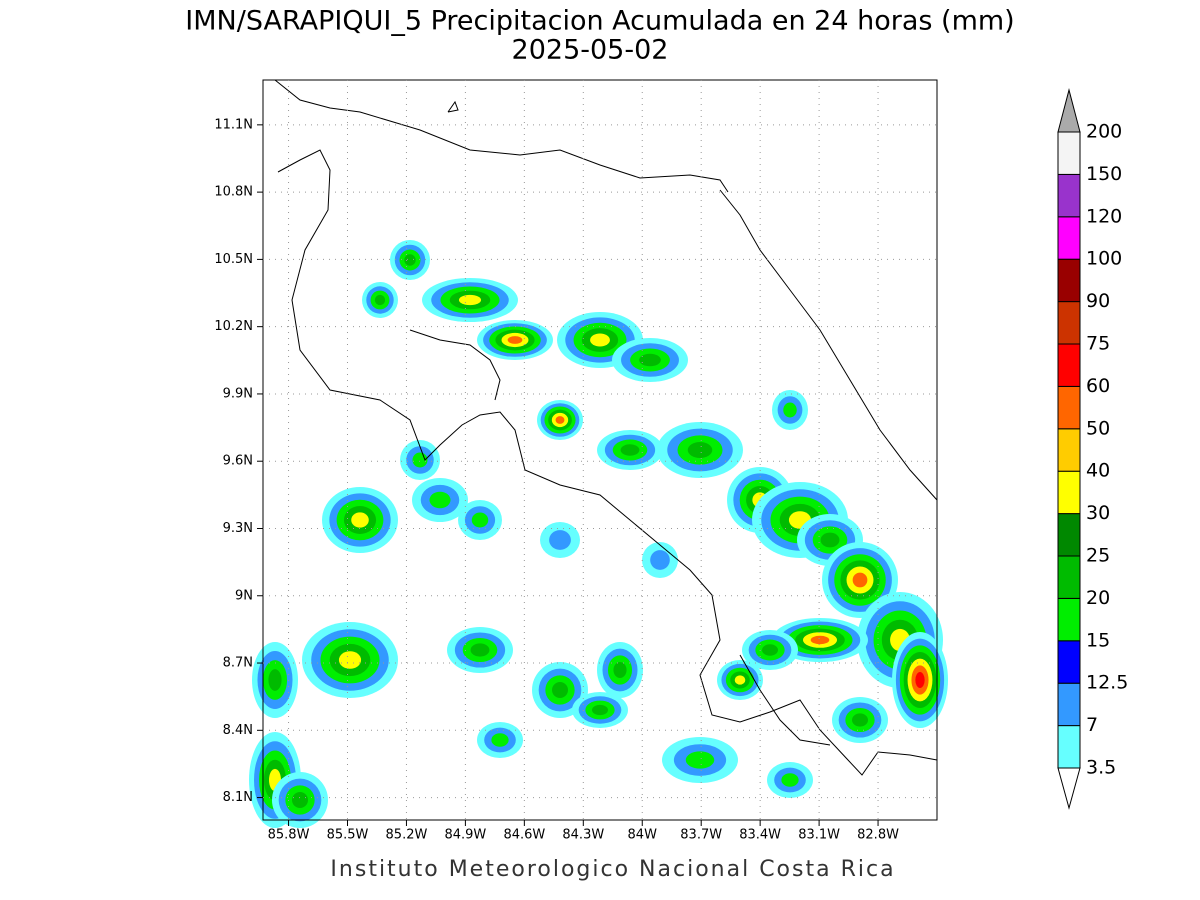 Image resolution: width=1200 pixels, height=900 pixels. Describe the element at coordinates (1098, 344) in the screenshot. I see `colorbar-label: 75` at that location.